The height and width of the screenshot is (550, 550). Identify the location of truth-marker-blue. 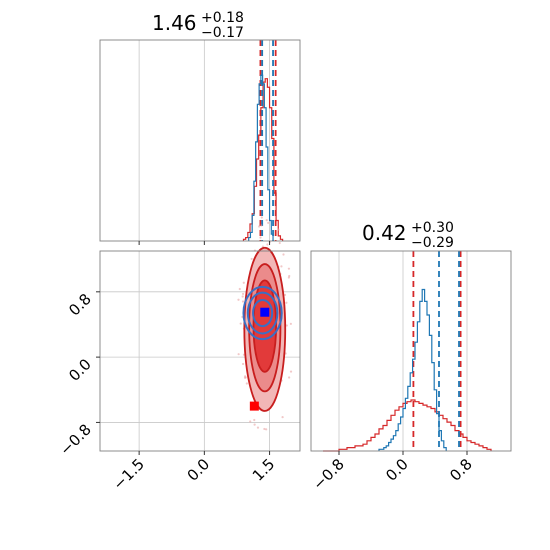
(265, 312).